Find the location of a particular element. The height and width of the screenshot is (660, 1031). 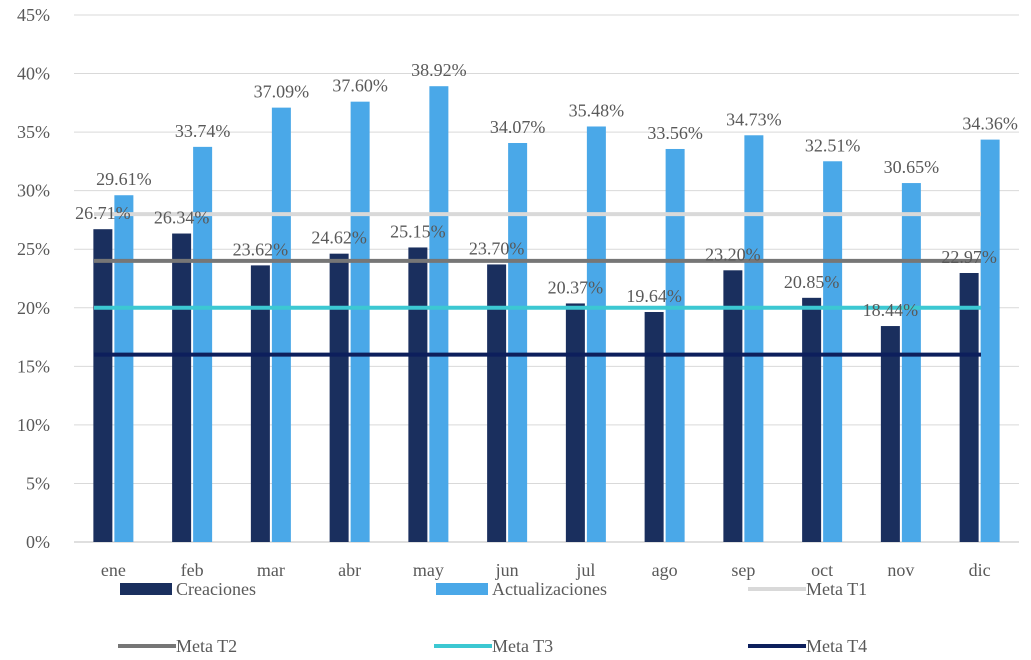

data-label-creaciones: 23.20% is located at coordinates (733, 254).